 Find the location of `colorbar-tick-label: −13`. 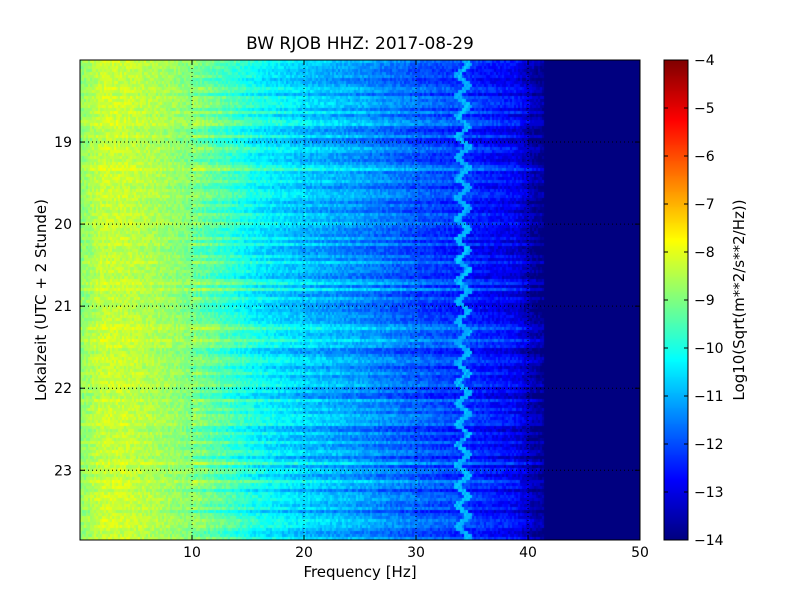

colorbar-tick-label: −13 is located at coordinates (709, 493).